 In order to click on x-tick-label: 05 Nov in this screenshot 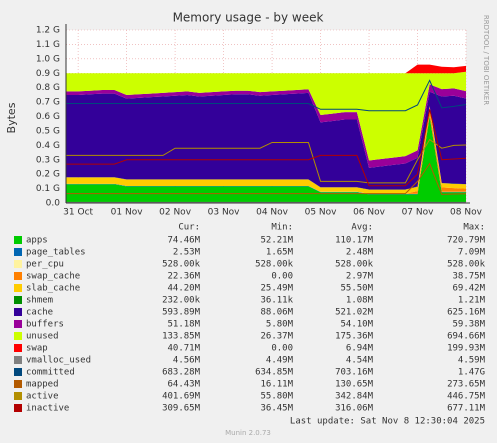, I will do `click(321, 213)`.